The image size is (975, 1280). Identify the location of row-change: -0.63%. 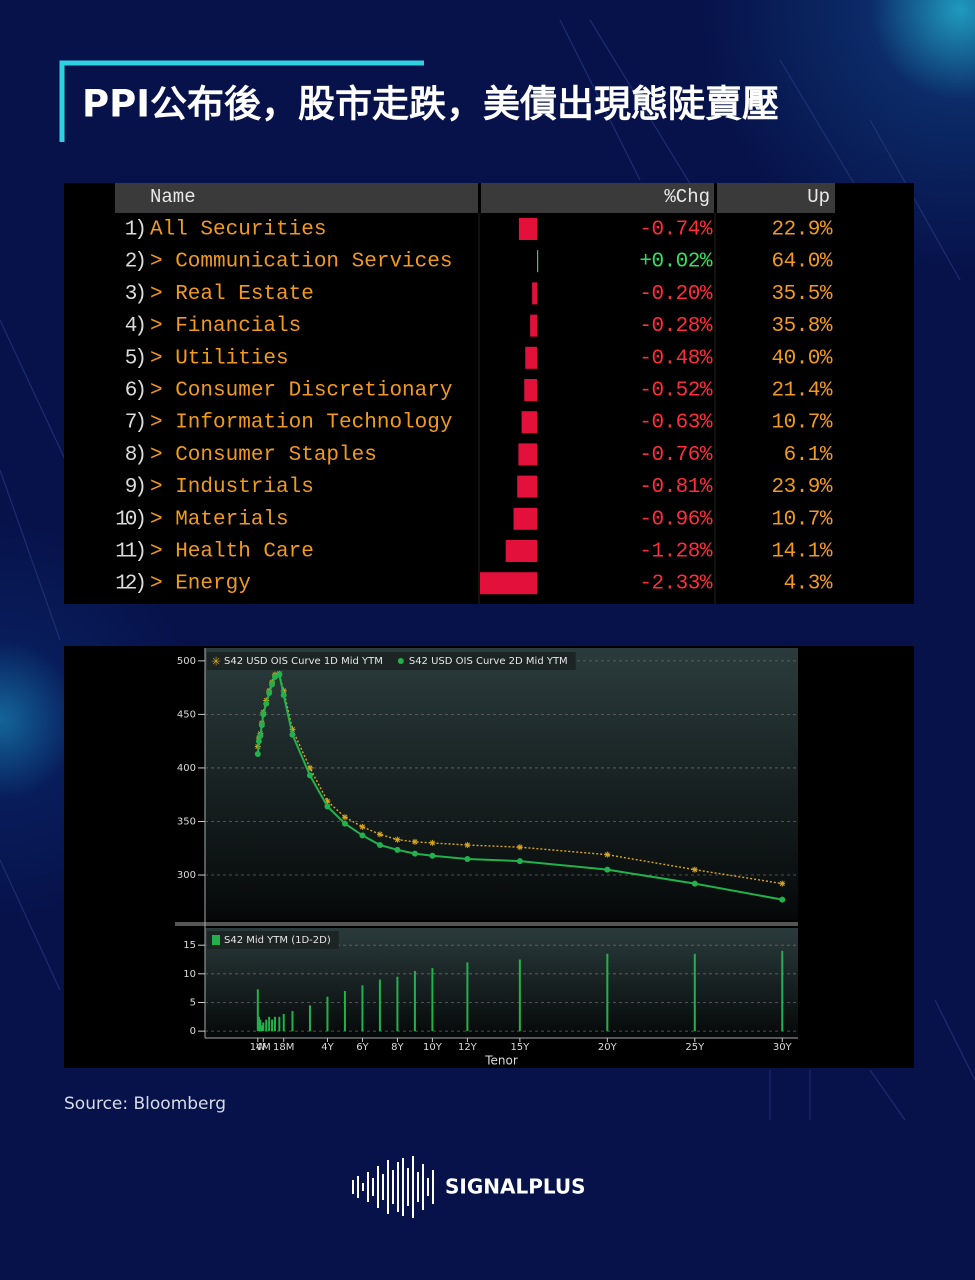
(676, 423).